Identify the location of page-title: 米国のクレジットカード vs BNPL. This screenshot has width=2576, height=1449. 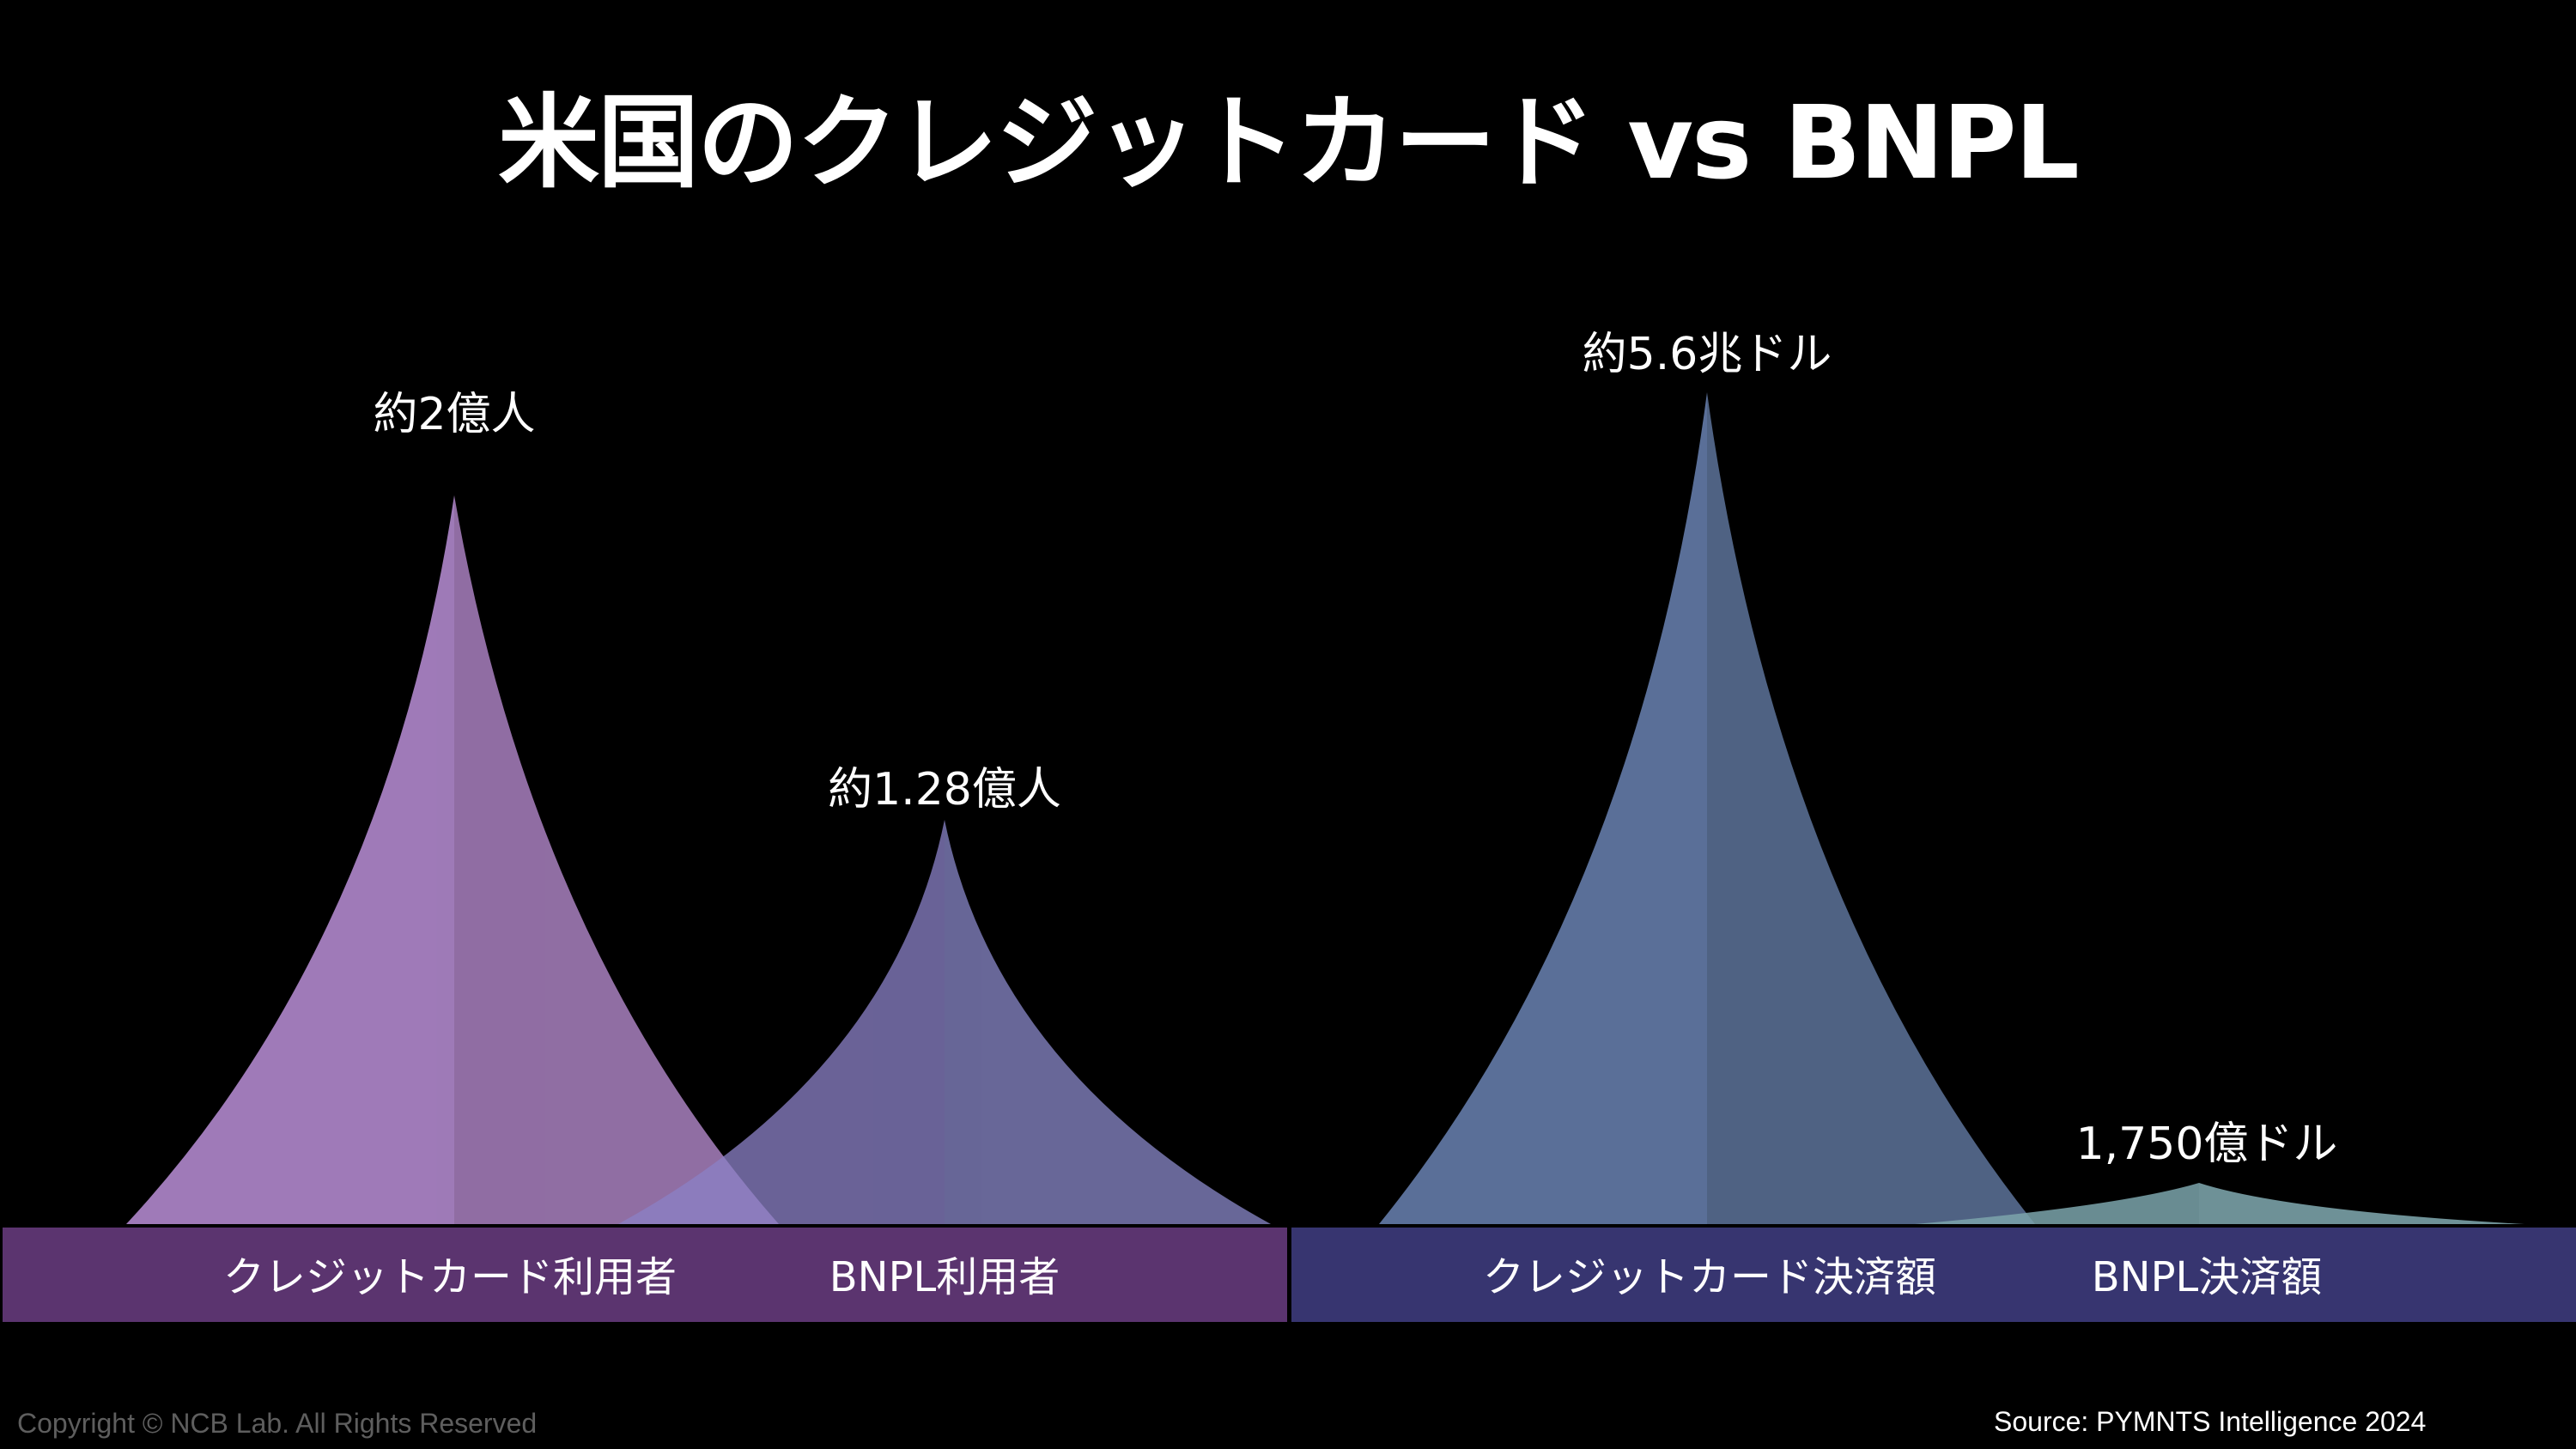
(1289, 142).